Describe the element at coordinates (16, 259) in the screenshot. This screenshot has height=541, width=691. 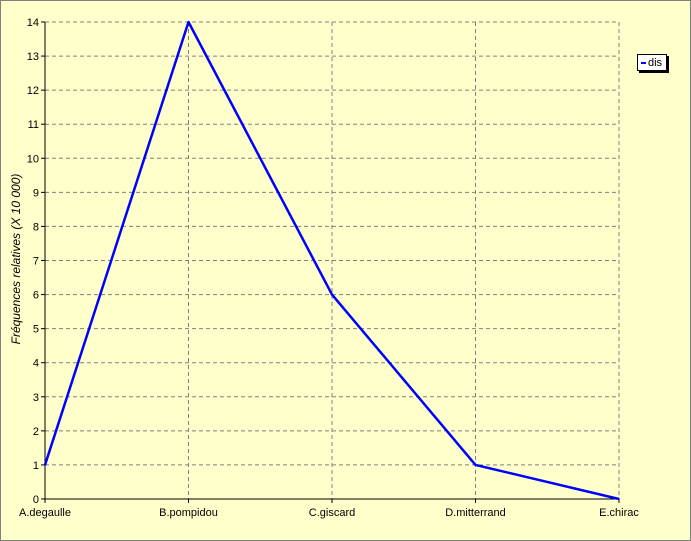
I see `y-axis-label: Fréquences relatives (X 10 000)` at that location.